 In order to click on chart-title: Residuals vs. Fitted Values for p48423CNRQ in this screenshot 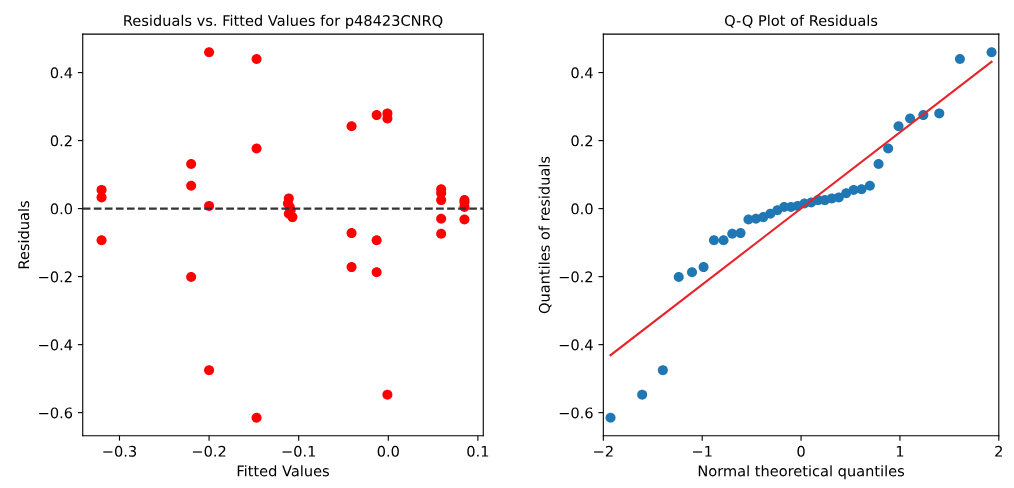, I will do `click(283, 21)`.